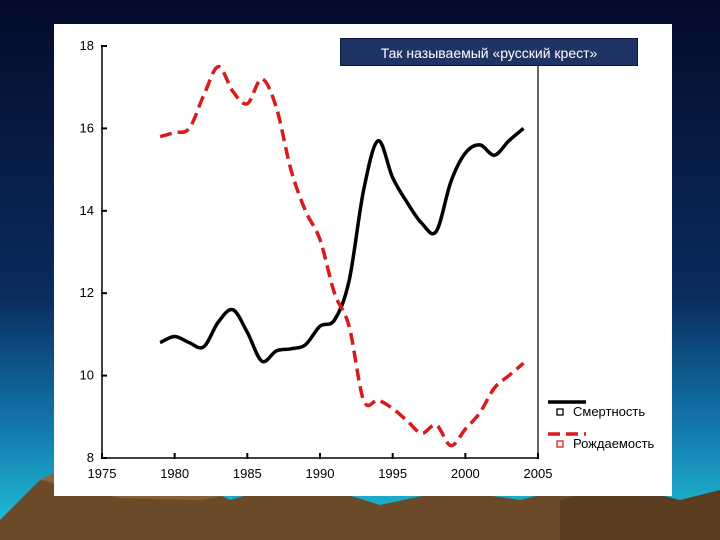 The height and width of the screenshot is (540, 720). Describe the element at coordinates (87, 127) in the screenshot. I see `y-tick-label: 16` at that location.